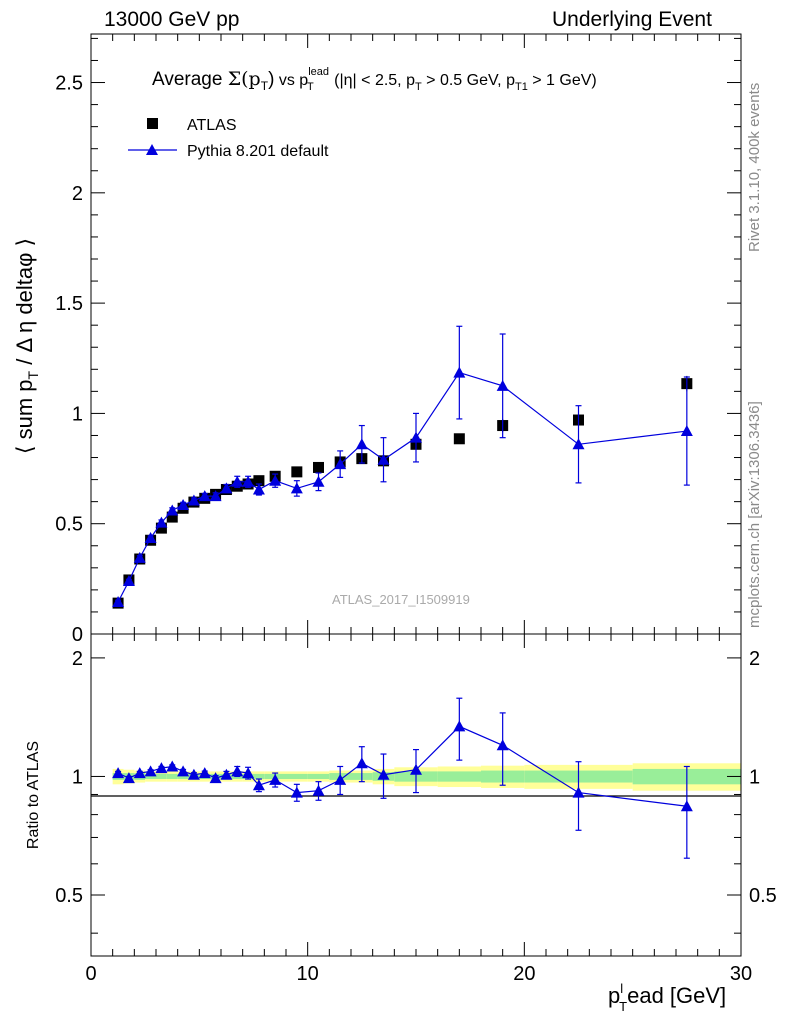 This screenshot has height=1024, width=786. I want to click on title-cuts-1: (|η| < 2.5, p, so click(372, 80).